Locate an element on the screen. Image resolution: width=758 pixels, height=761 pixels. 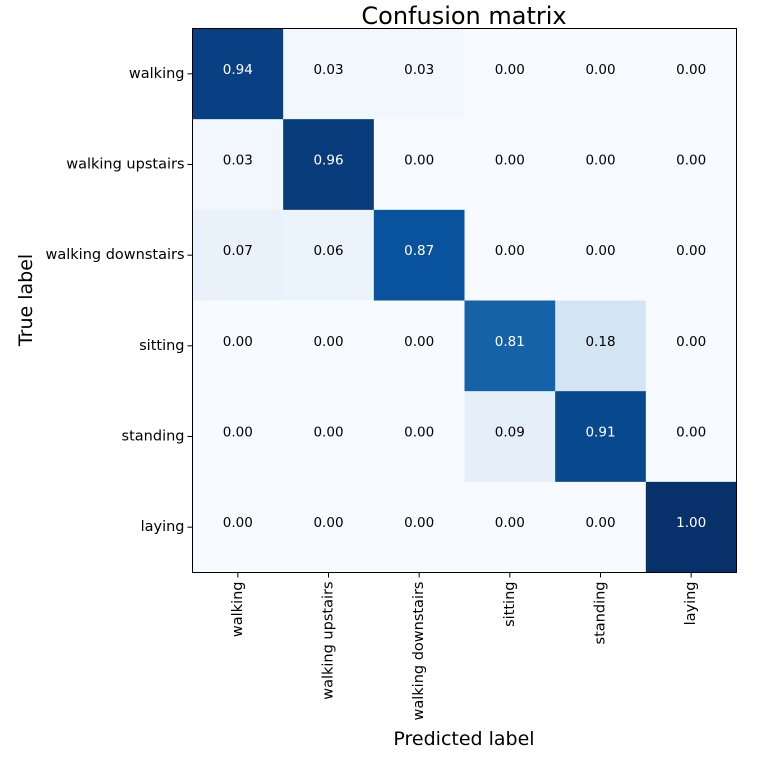
cell-value-label: 0.87 is located at coordinates (419, 251).